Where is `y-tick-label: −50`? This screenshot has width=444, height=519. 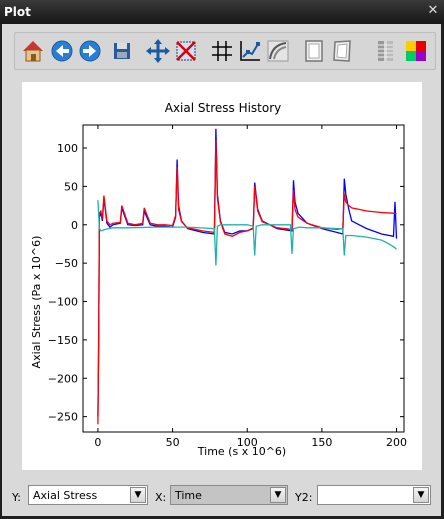 y-tick-label: −50 is located at coordinates (66, 263).